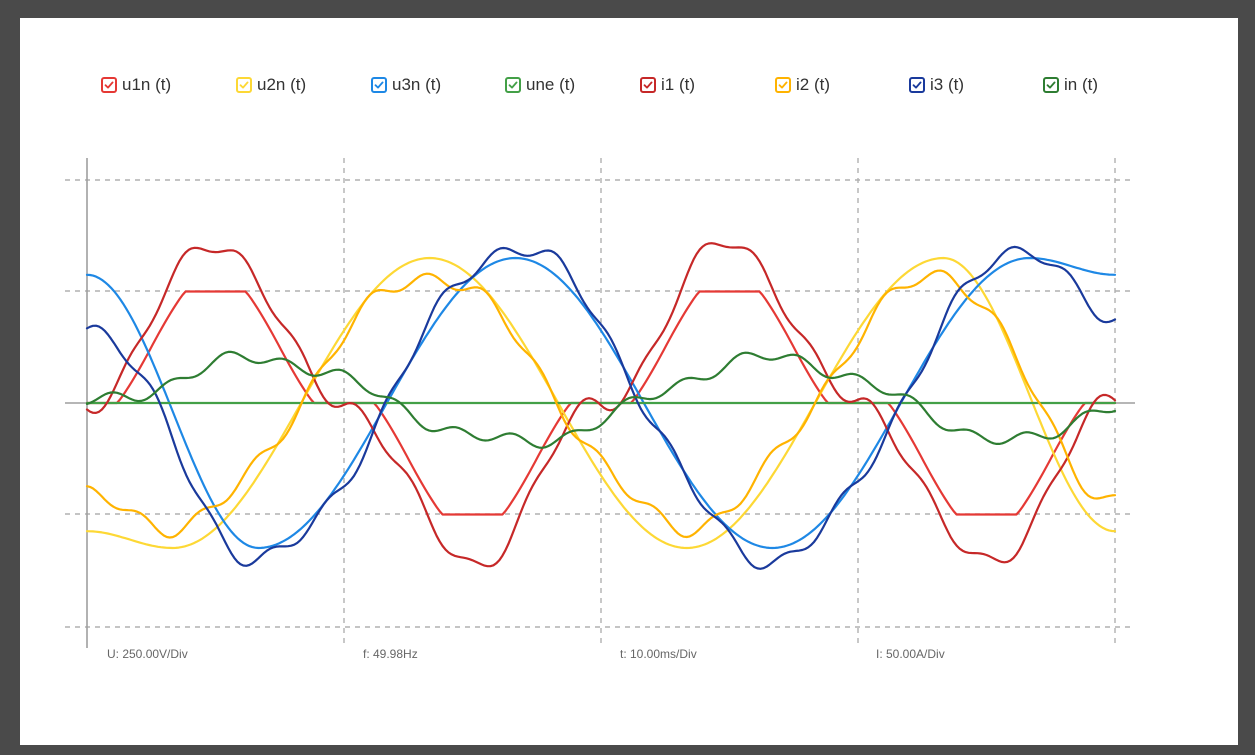 This screenshot has width=1255, height=755. I want to click on legend-label: in (t), so click(1081, 84).